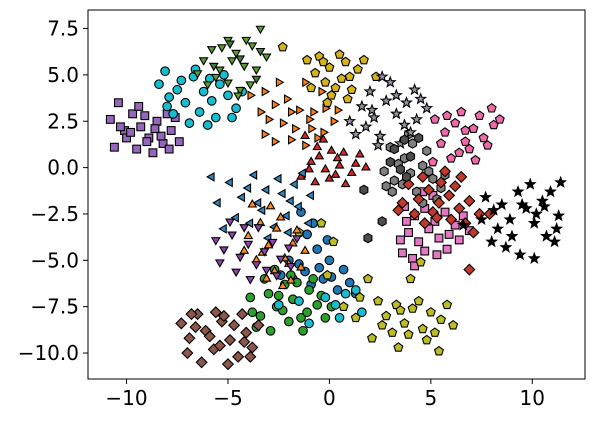 The image size is (593, 422). What do you see at coordinates (126, 398) in the screenshot?
I see `x-tick-label: −10` at bounding box center [126, 398].